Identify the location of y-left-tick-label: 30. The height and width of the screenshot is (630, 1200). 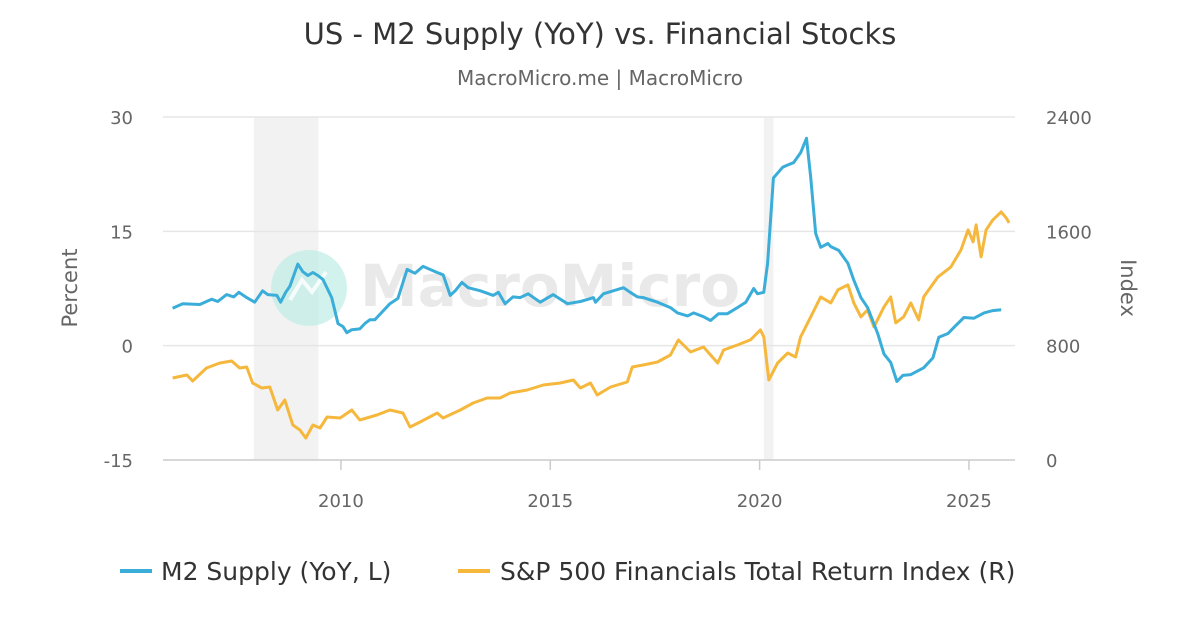
(121, 118).